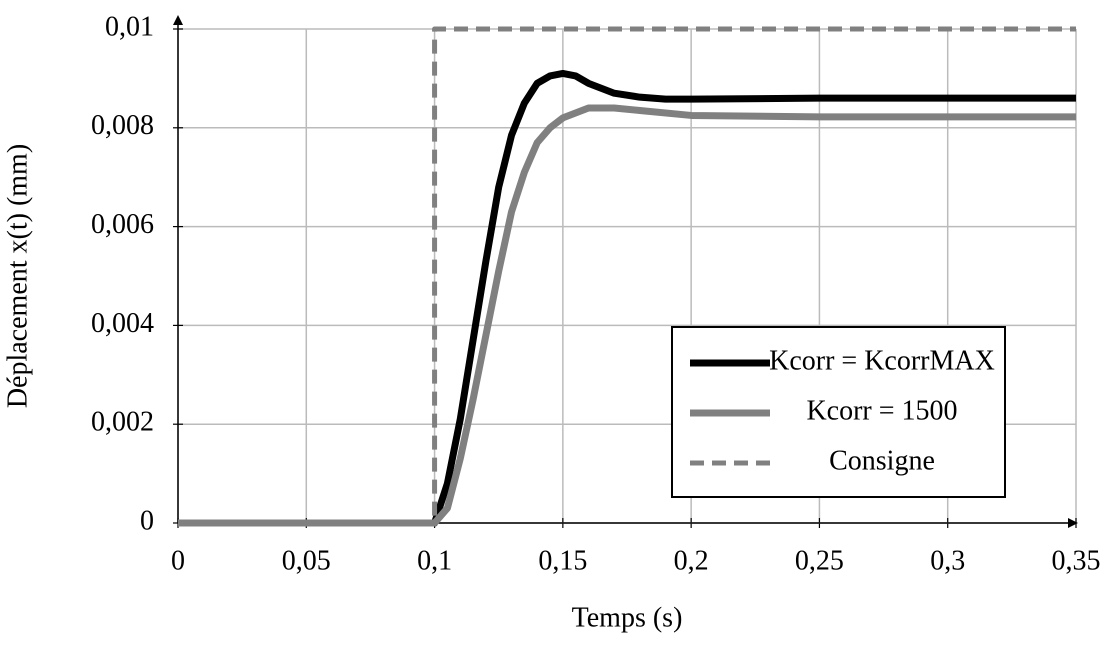 This screenshot has width=1107, height=645. Describe the element at coordinates (178, 560) in the screenshot. I see `x-tick-label: 0` at that location.